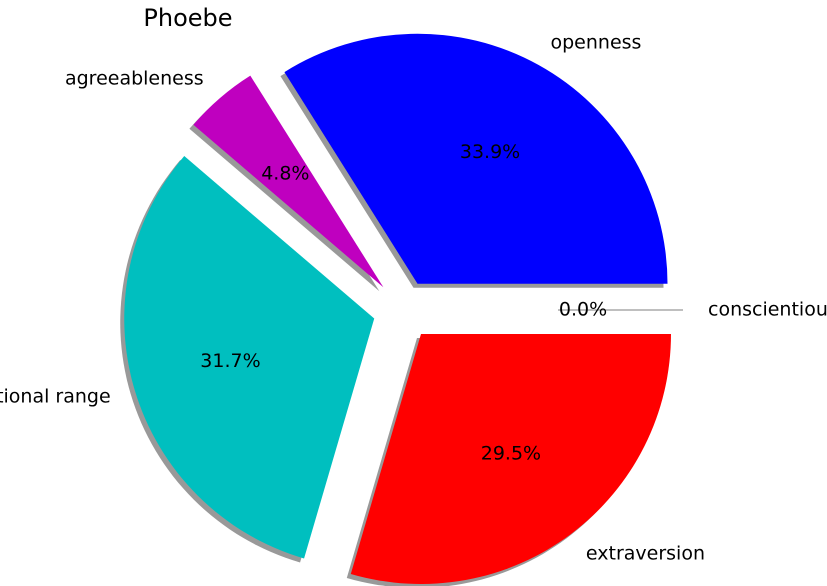 The image size is (827, 586). What do you see at coordinates (230, 361) in the screenshot?
I see `slice-percent-emotional-range: 31.7%` at bounding box center [230, 361].